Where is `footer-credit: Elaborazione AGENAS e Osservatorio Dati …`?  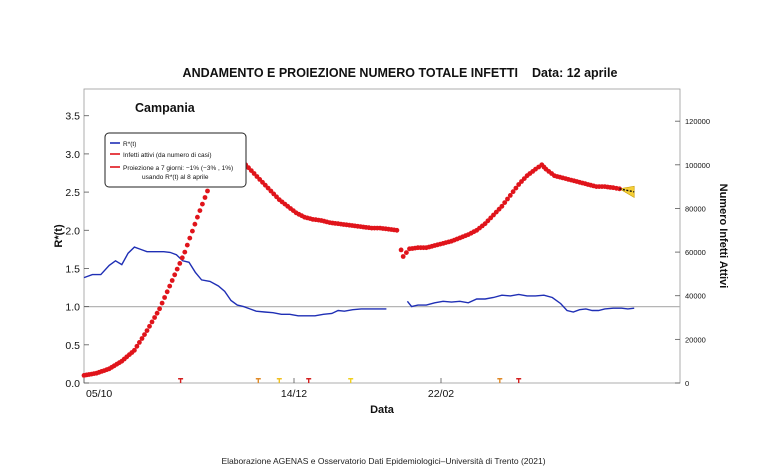
footer-credit: Elaborazione AGENAS e Osservatorio Dati … is located at coordinates (383, 461).